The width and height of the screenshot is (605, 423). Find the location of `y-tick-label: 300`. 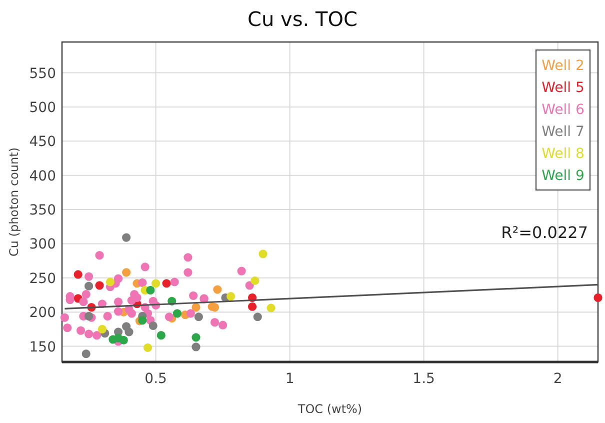

y-tick-label: 300 is located at coordinates (42, 244).